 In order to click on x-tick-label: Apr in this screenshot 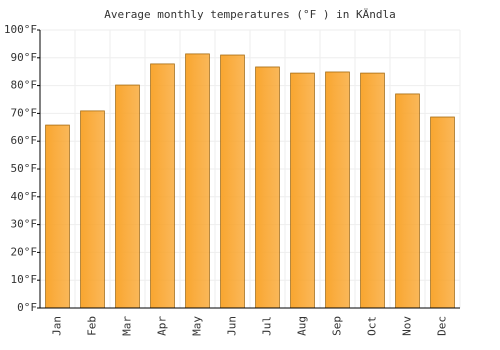, I will do `click(162, 326)`.